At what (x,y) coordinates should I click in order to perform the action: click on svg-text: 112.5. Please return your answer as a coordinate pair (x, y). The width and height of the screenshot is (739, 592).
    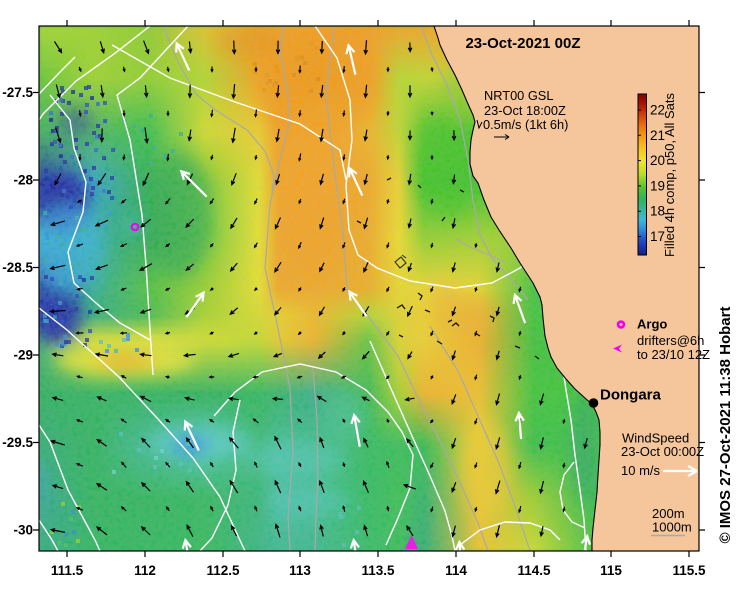
    Looking at the image, I should click on (223, 570).